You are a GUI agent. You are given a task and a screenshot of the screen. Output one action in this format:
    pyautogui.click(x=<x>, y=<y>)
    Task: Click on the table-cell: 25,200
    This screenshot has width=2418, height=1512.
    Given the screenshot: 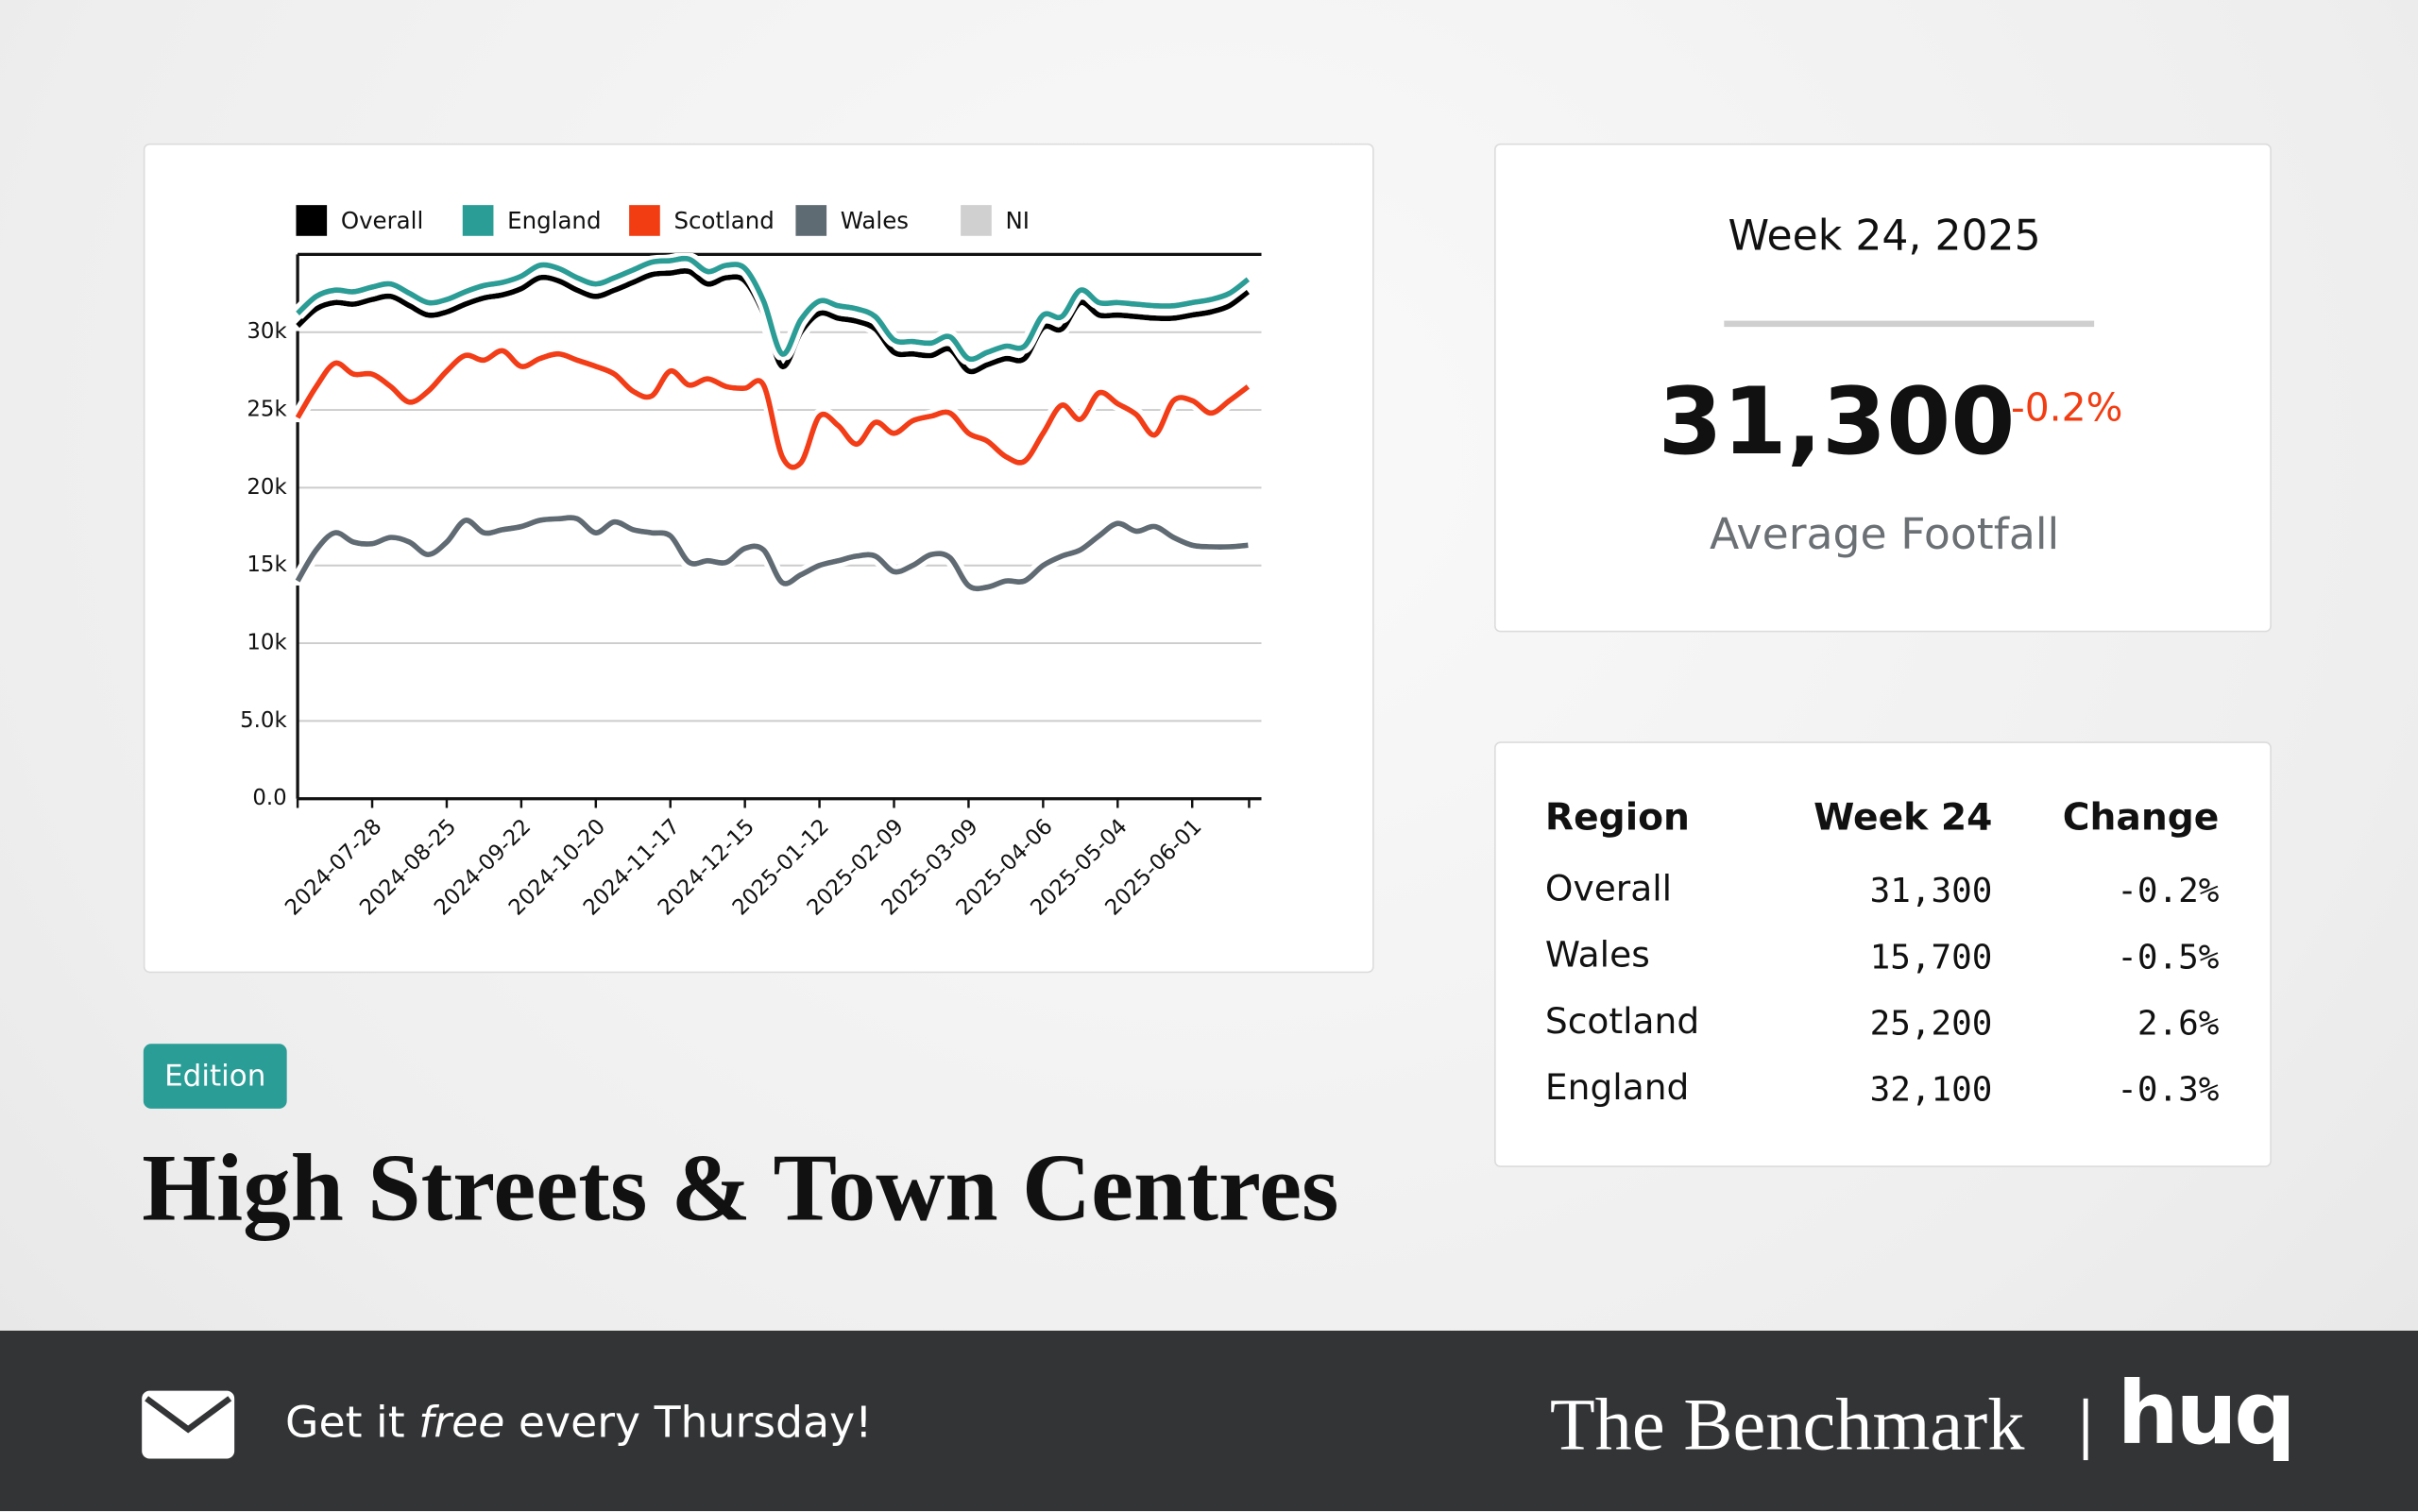 What is the action you would take?
    pyautogui.click(x=1931, y=1025)
    